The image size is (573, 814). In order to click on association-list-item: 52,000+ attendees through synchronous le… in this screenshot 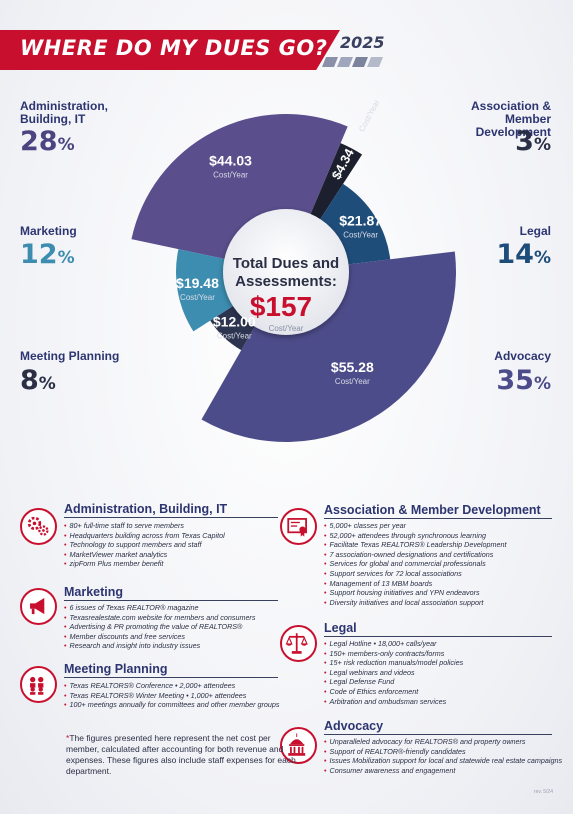, I will do `click(415, 536)`.